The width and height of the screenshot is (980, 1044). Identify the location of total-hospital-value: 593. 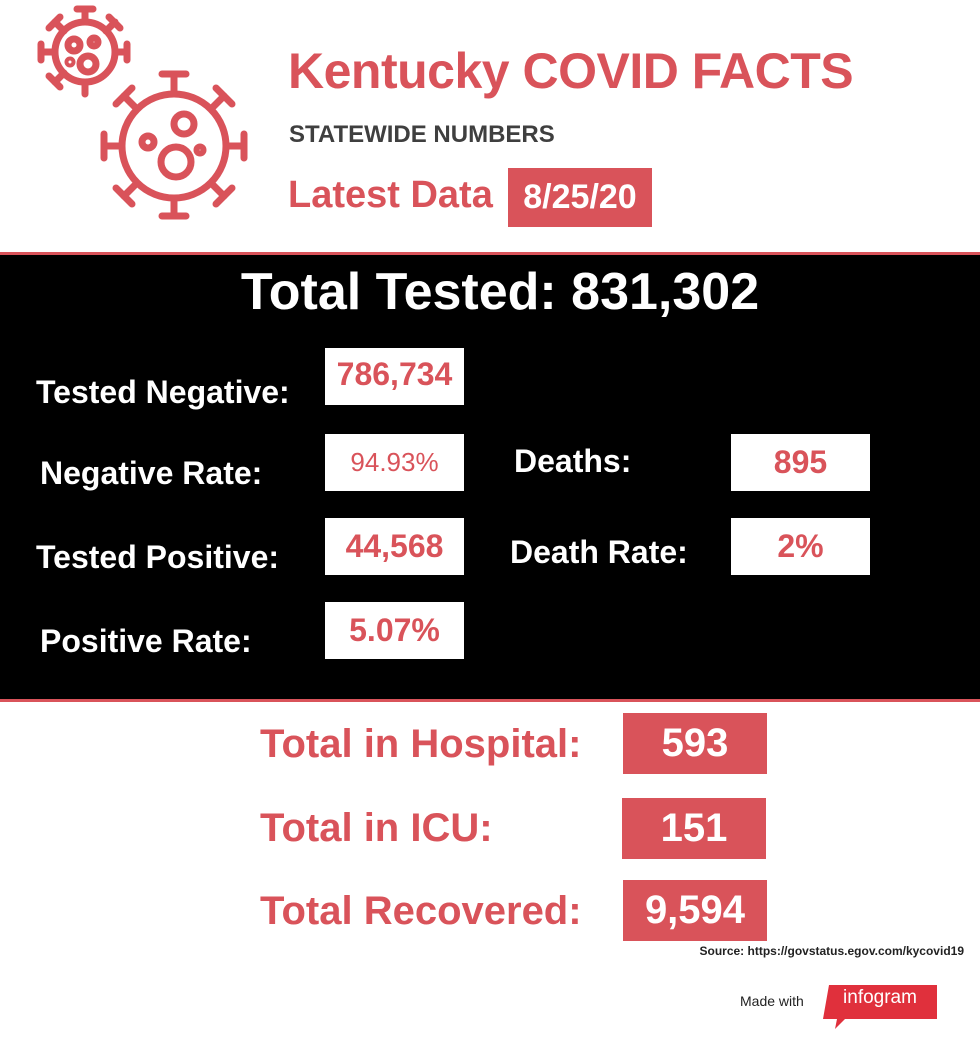
(695, 743).